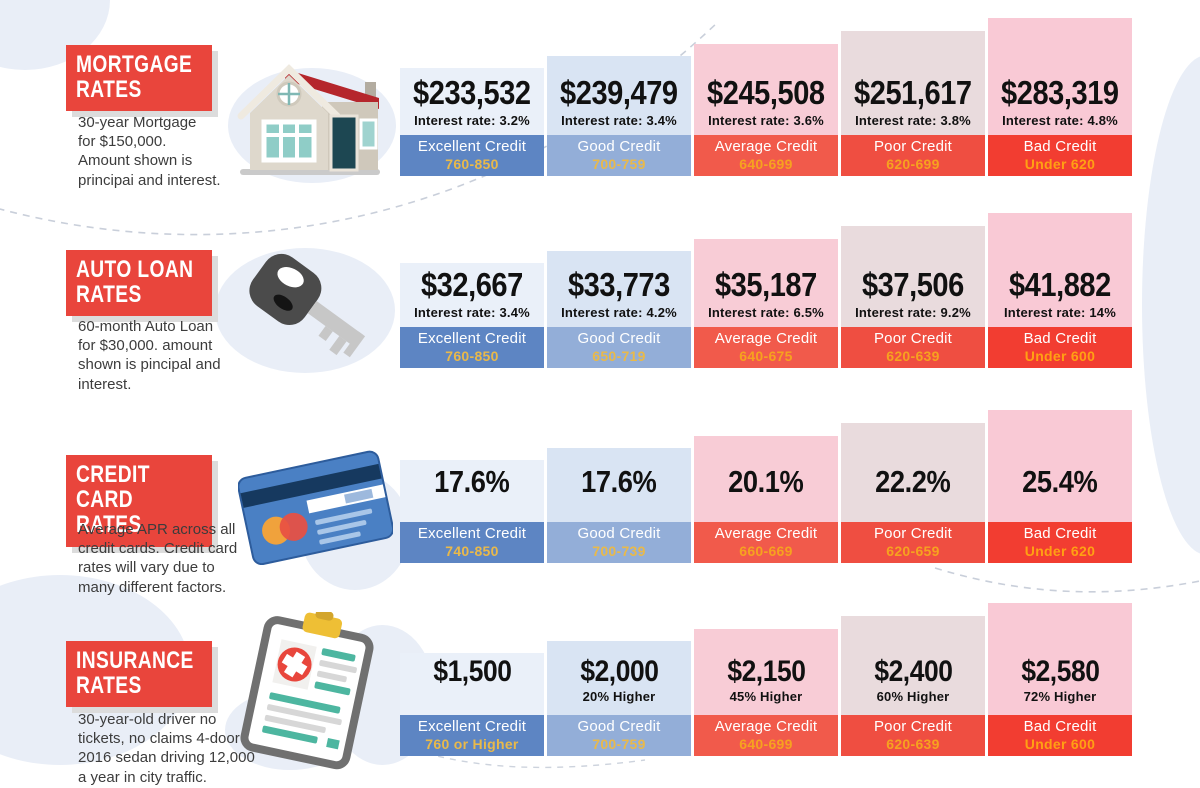  I want to click on value-column: $2,580 72% Higher Bad Credit Under 600, so click(1060, 679).